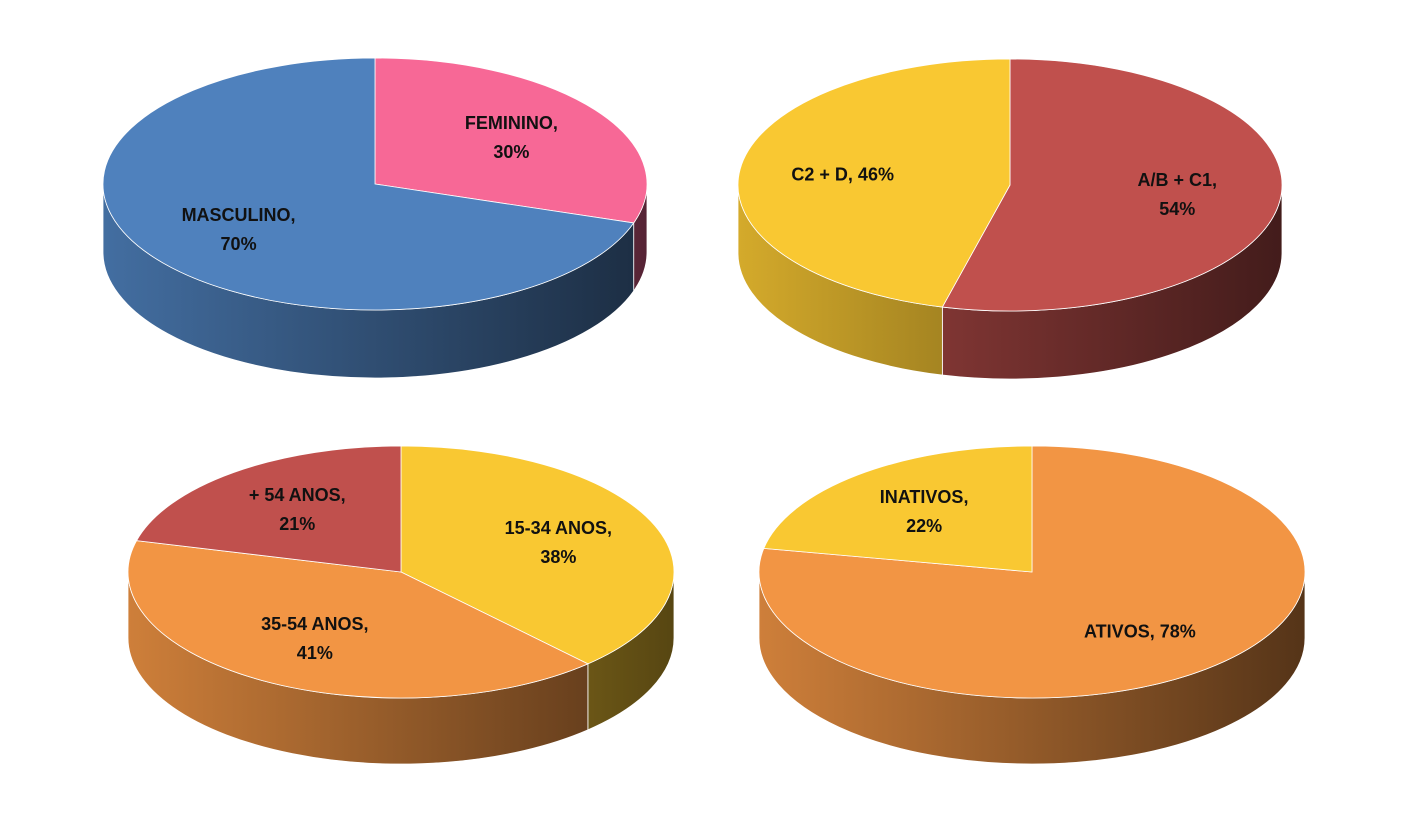 This screenshot has height=838, width=1408. I want to click on data-label: ATIVOS, 78%, so click(1140, 631).